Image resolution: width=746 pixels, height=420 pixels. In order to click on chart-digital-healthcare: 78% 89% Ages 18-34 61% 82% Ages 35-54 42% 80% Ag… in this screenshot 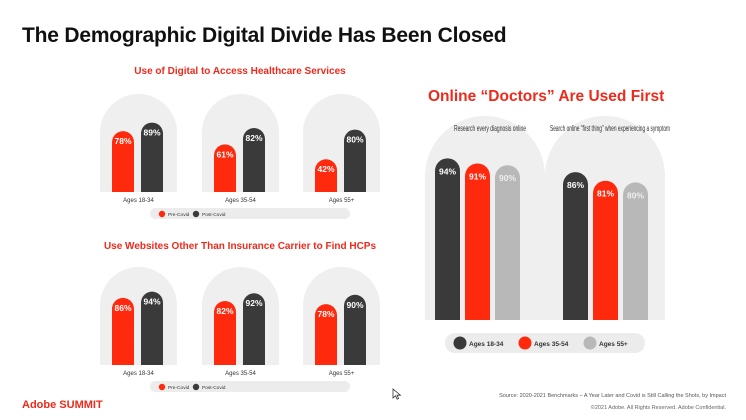, I will do `click(240, 156)`.